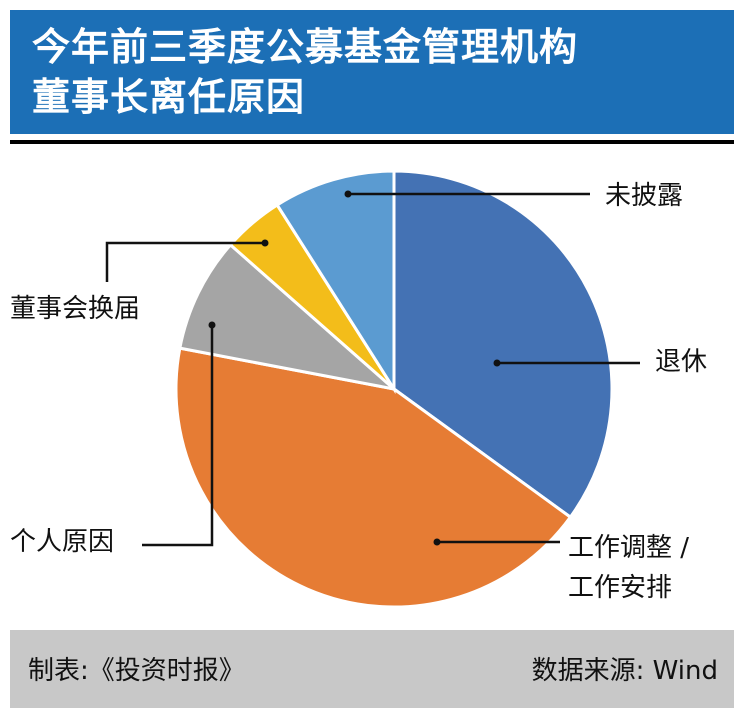 The width and height of the screenshot is (744, 718). Describe the element at coordinates (305, 47) in the screenshot. I see `chart-title-line-1: 今年前三季度公募基金管理机构` at that location.